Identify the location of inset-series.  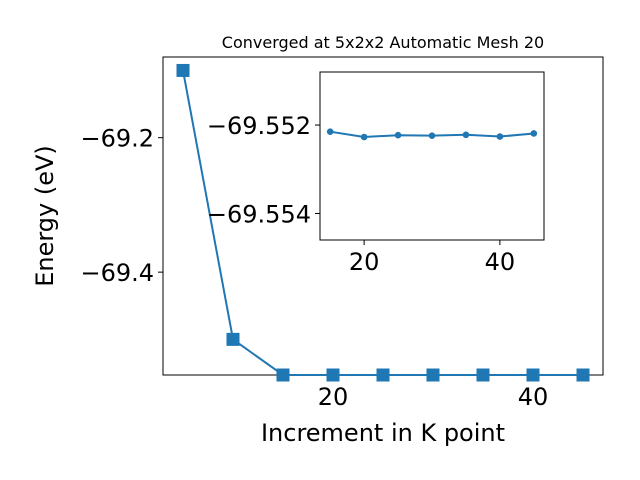
(432, 134).